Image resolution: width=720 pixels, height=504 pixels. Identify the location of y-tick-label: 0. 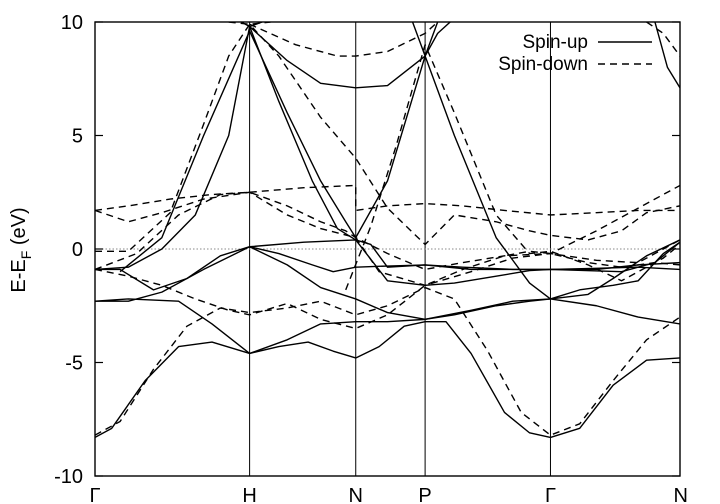
(77, 250).